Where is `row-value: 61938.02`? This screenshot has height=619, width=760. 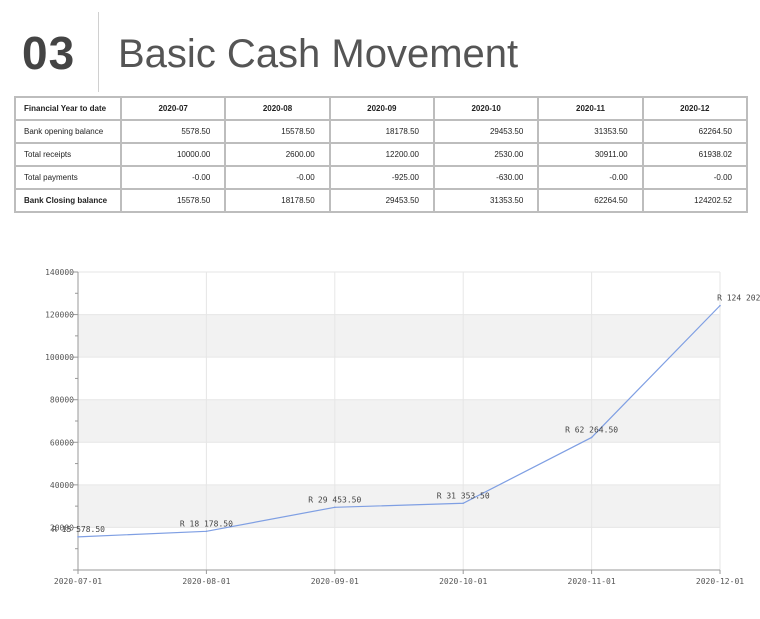
row-value: 61938.02 is located at coordinates (694, 154).